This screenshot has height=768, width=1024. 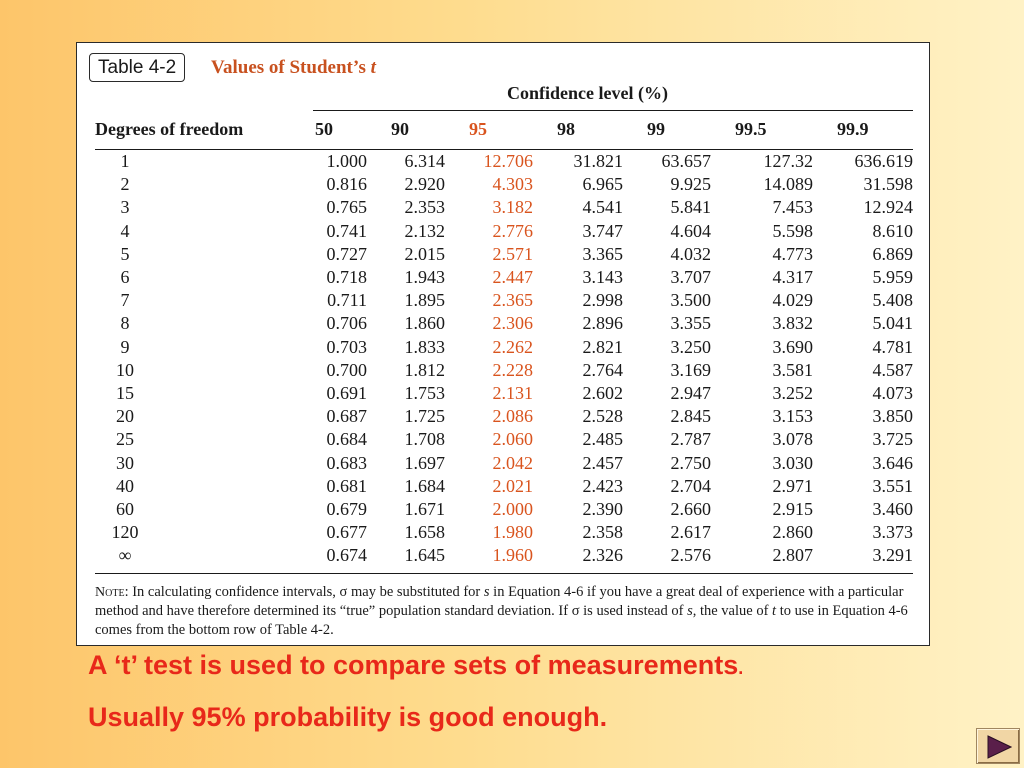 I want to click on degrees-of-freedom-cell: 9, so click(x=125, y=346).